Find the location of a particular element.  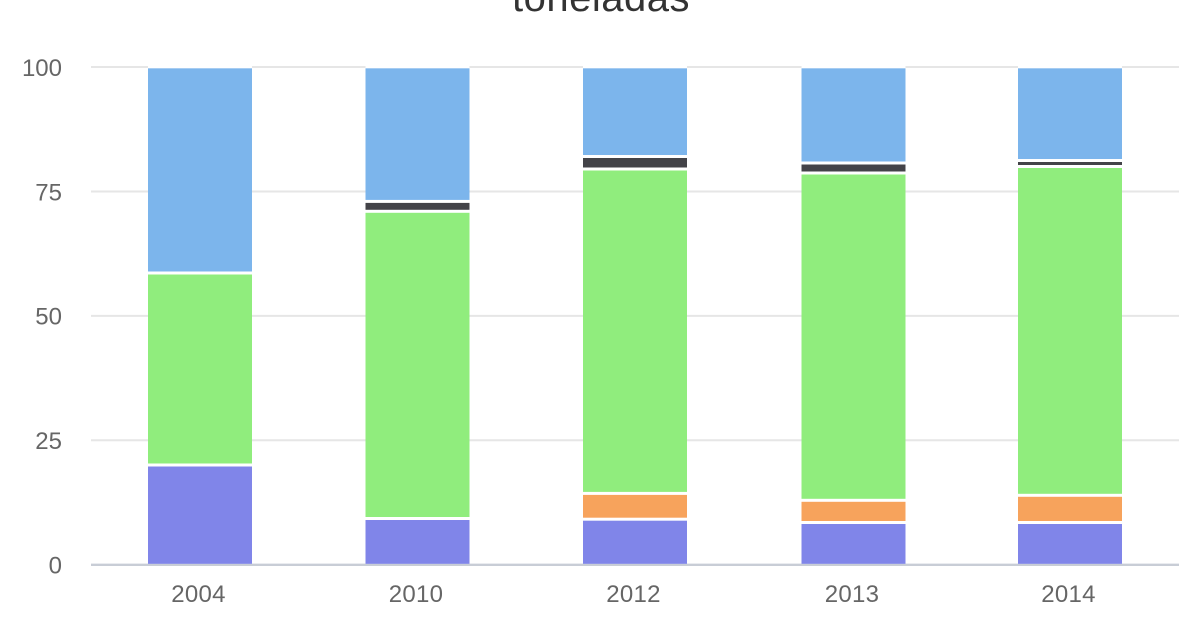

svg-text: 2012 is located at coordinates (633, 594).